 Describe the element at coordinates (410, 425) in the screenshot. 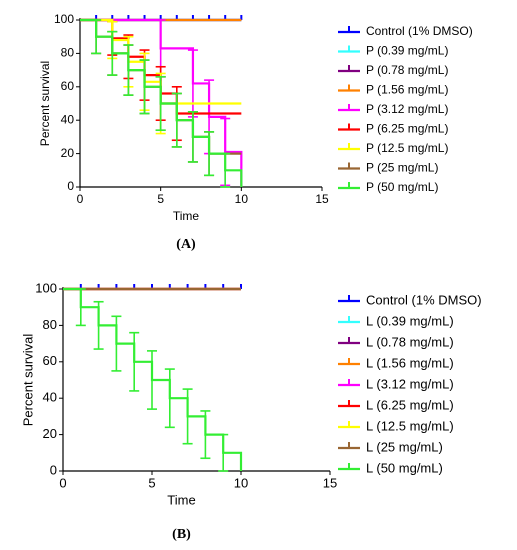

I see `legend-label: L (12.5 mg/mL)` at that location.